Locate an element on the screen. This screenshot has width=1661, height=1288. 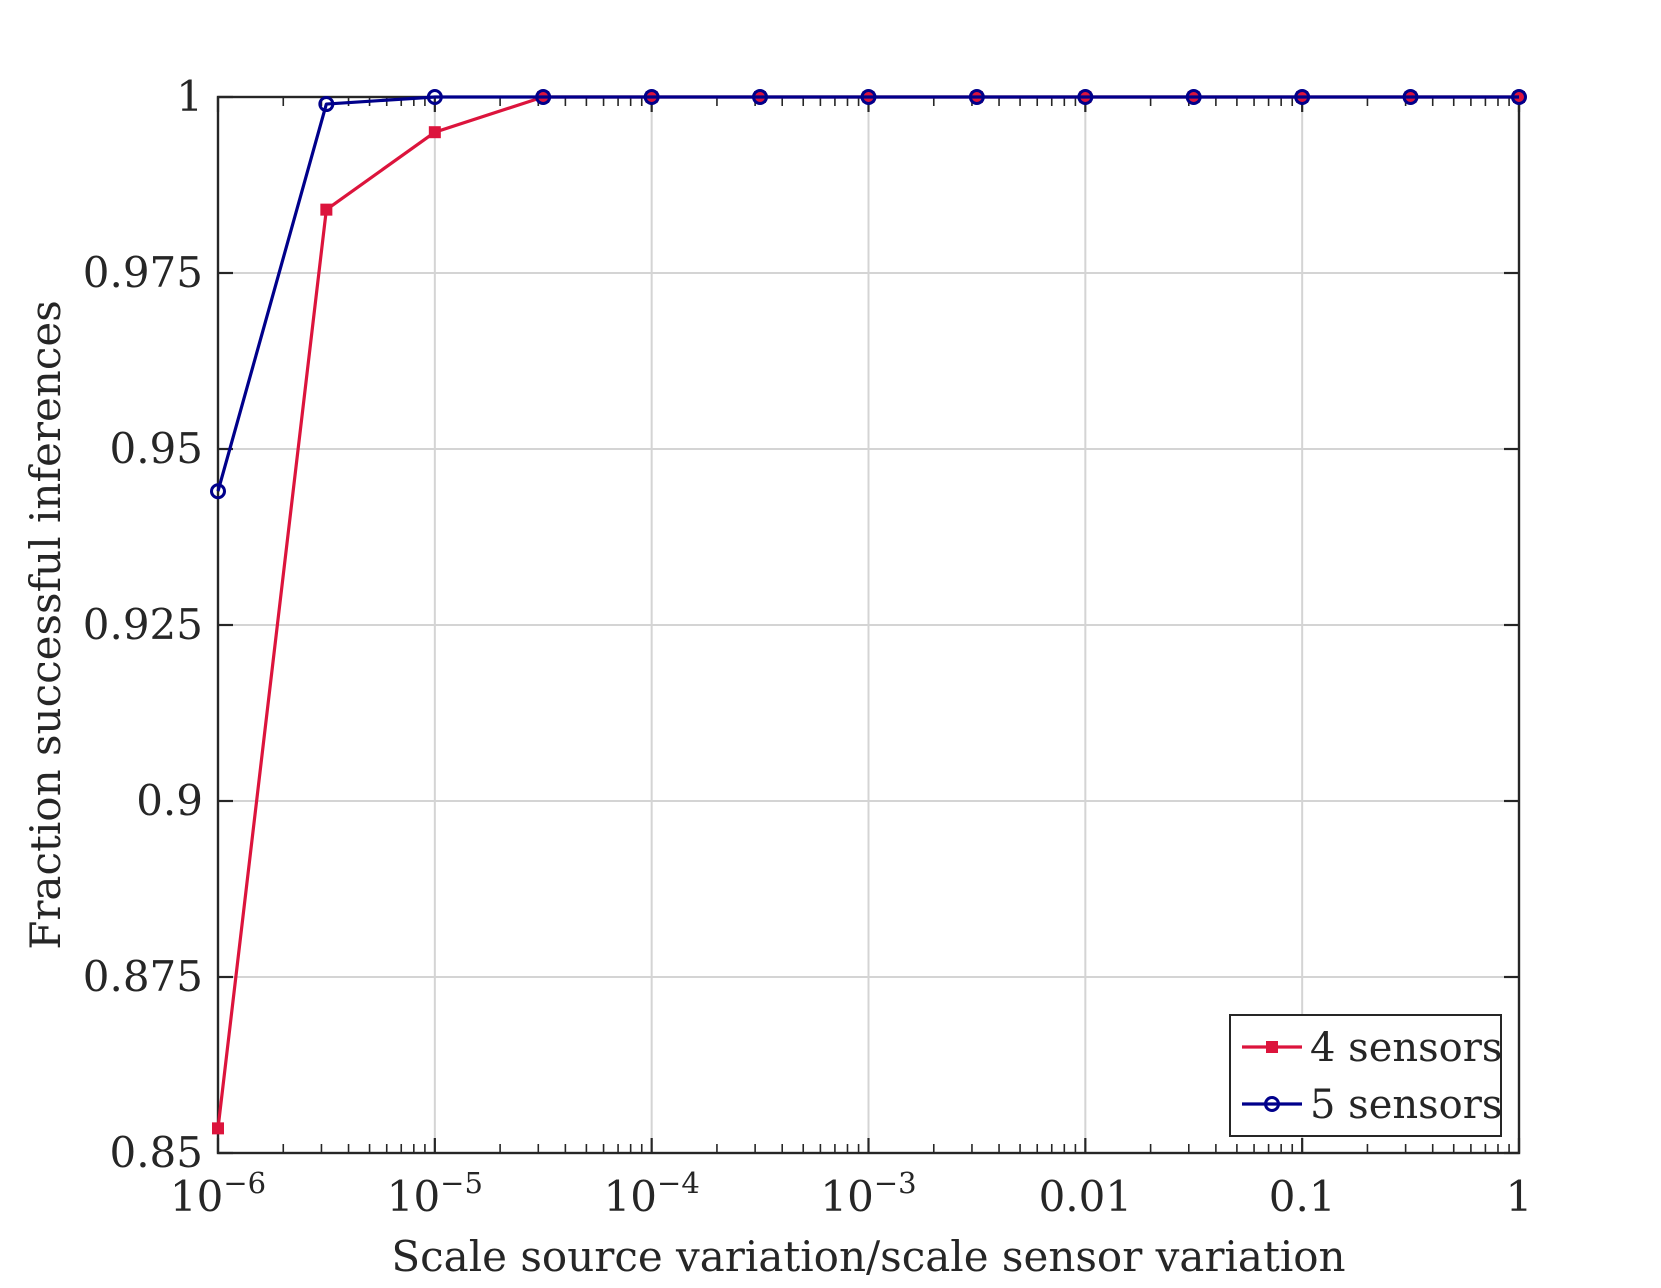
y-tick-label: 0.85 is located at coordinates (156, 1152).